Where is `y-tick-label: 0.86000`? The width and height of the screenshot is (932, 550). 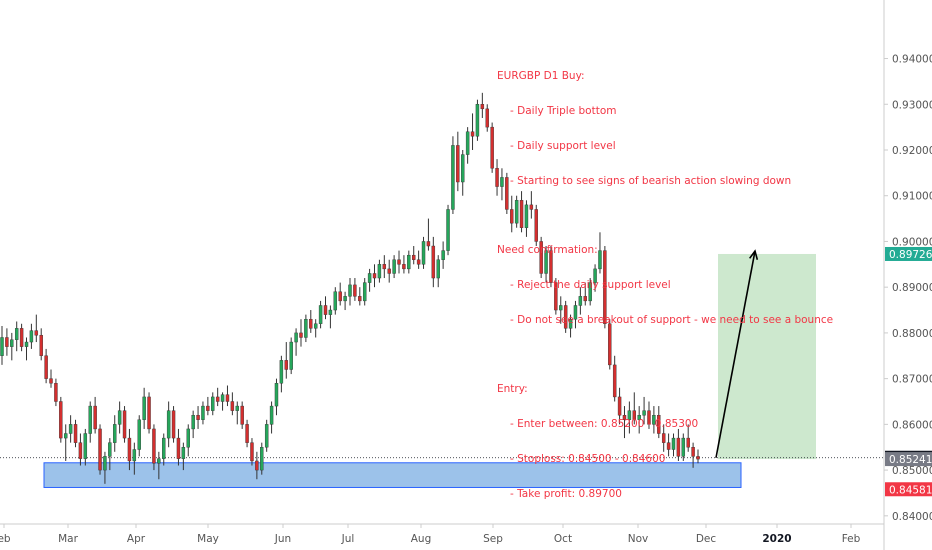 y-tick-label: 0.86000 is located at coordinates (912, 425).